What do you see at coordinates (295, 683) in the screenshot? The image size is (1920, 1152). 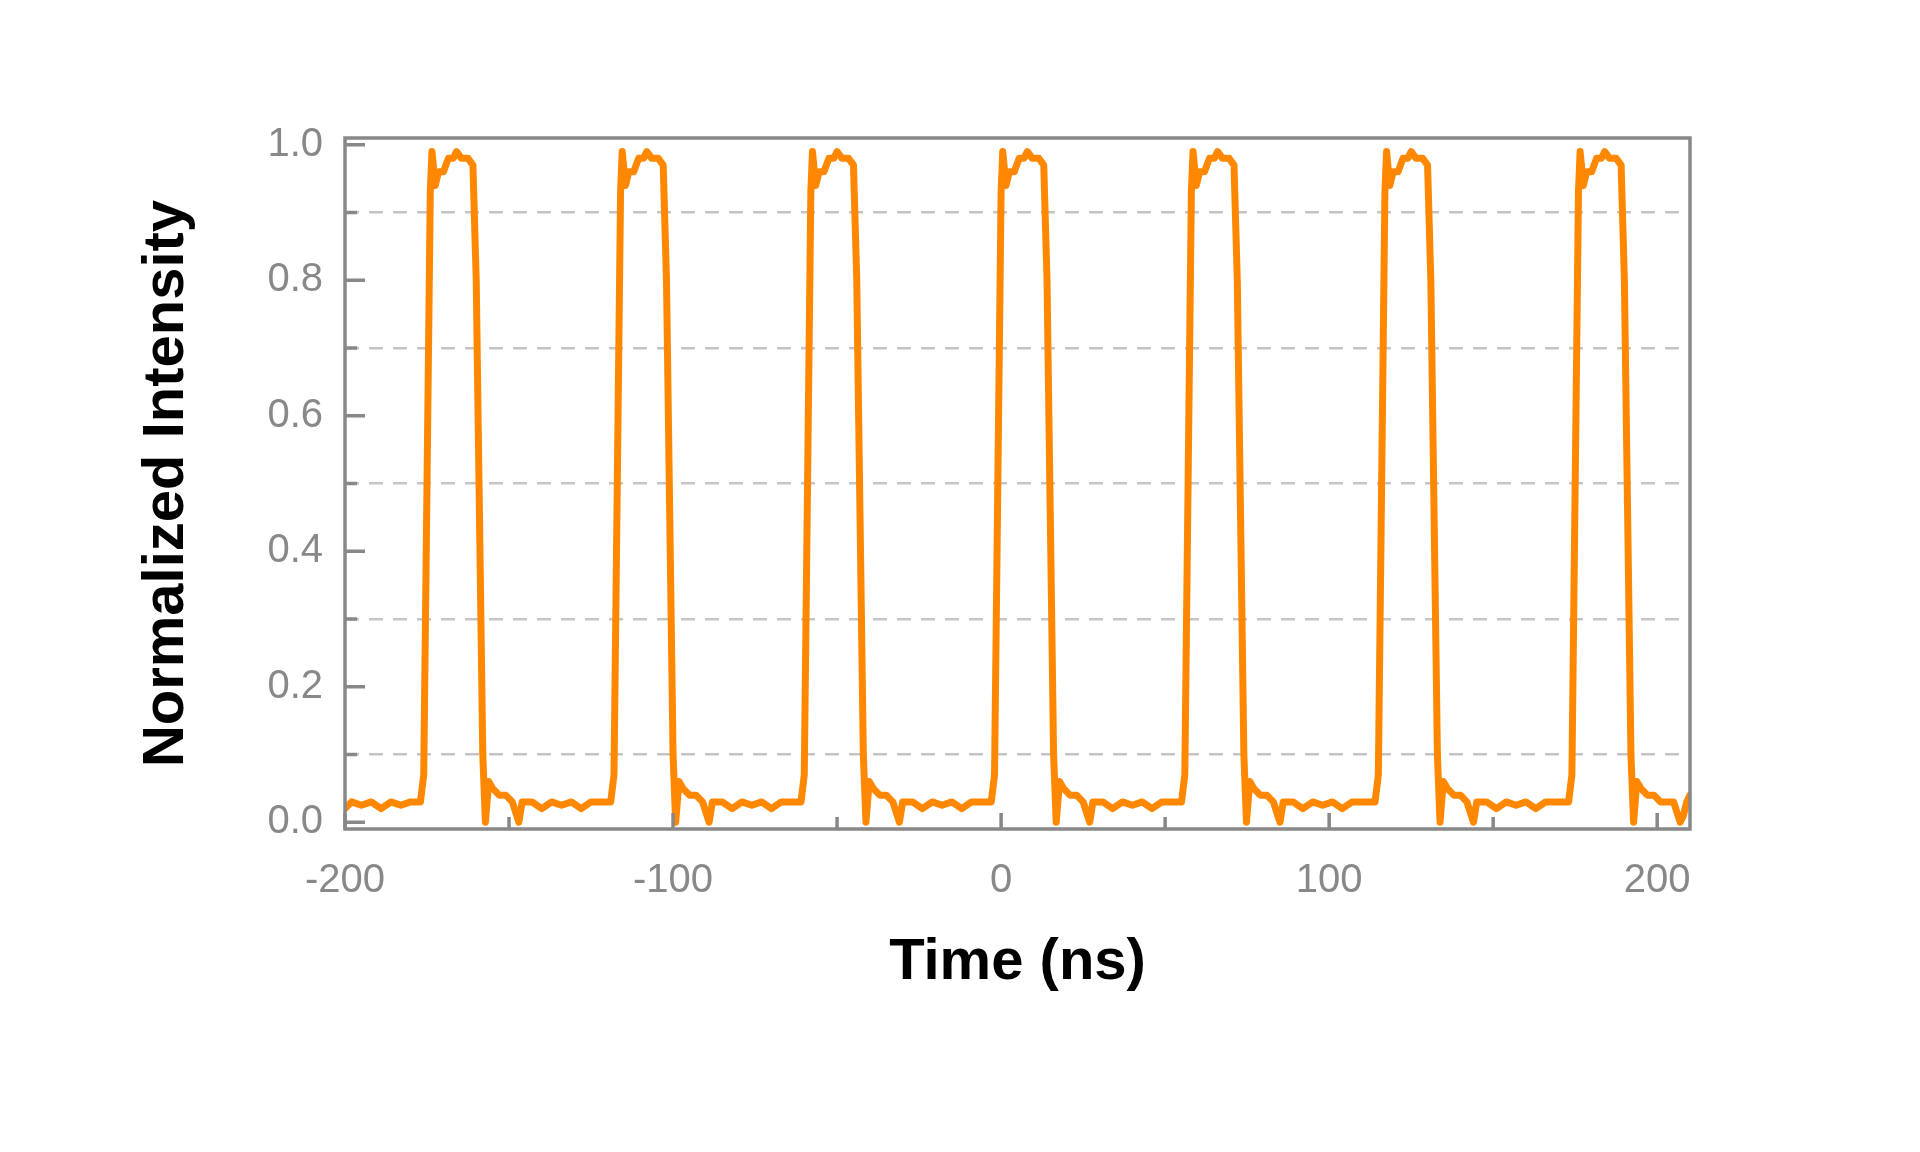 I see `y-tick-label: 0.2` at bounding box center [295, 683].